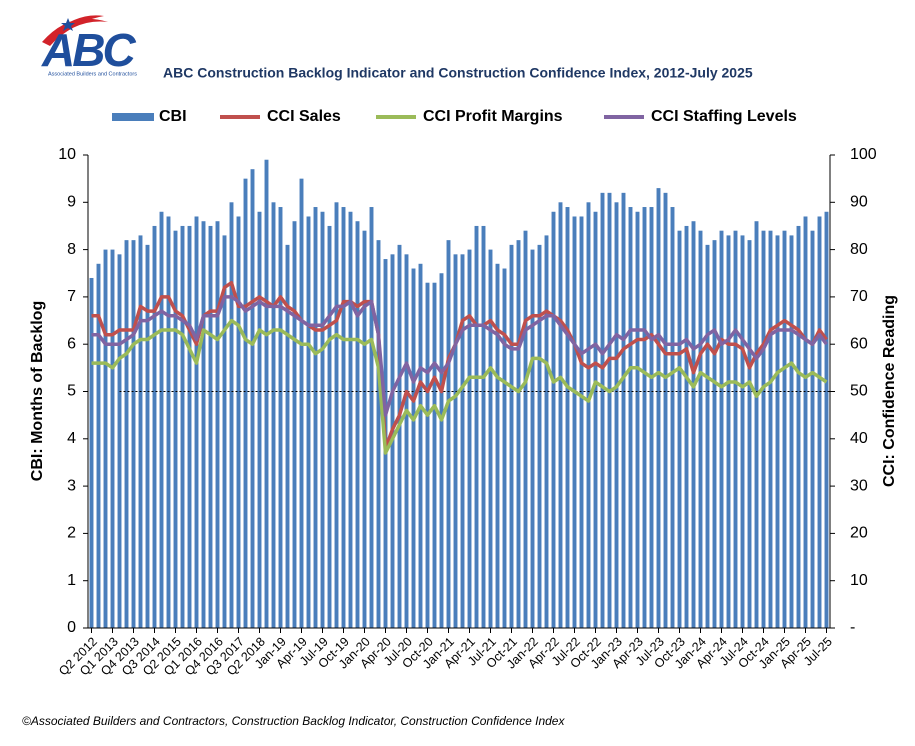  I want to click on y-tick-label: 1, so click(71, 580).